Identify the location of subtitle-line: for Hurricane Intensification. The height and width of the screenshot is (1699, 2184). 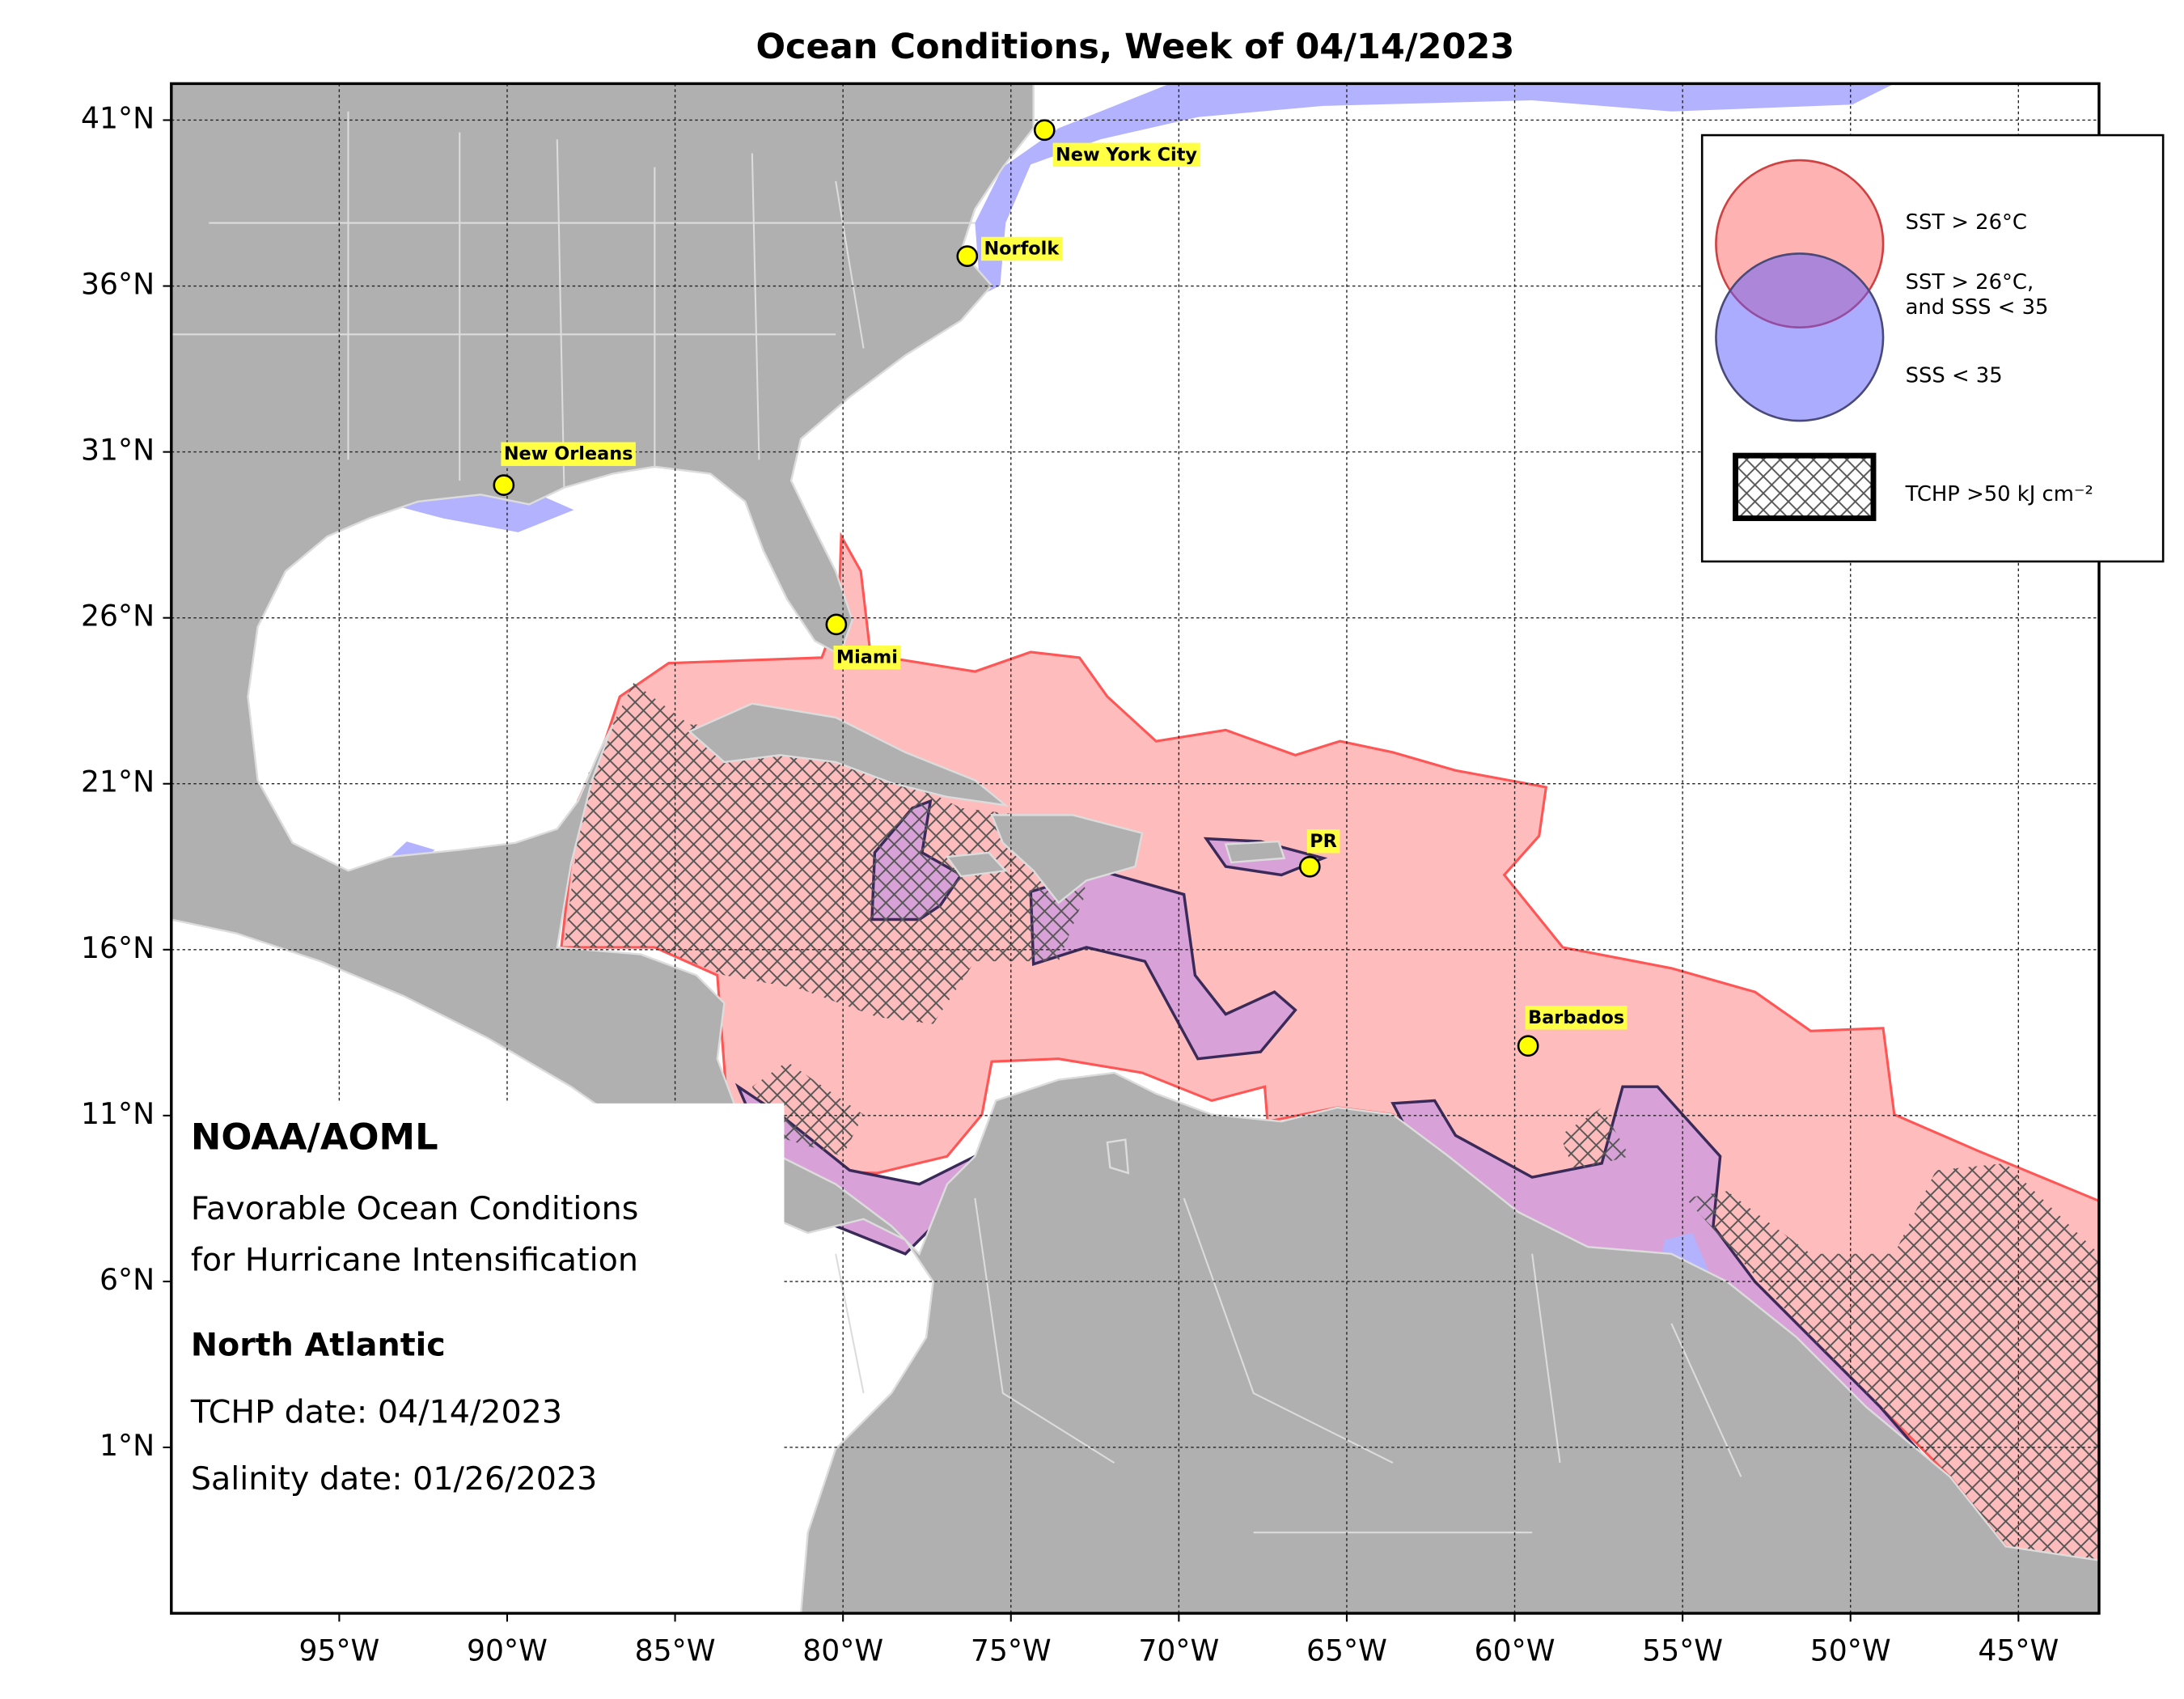
(414, 1260).